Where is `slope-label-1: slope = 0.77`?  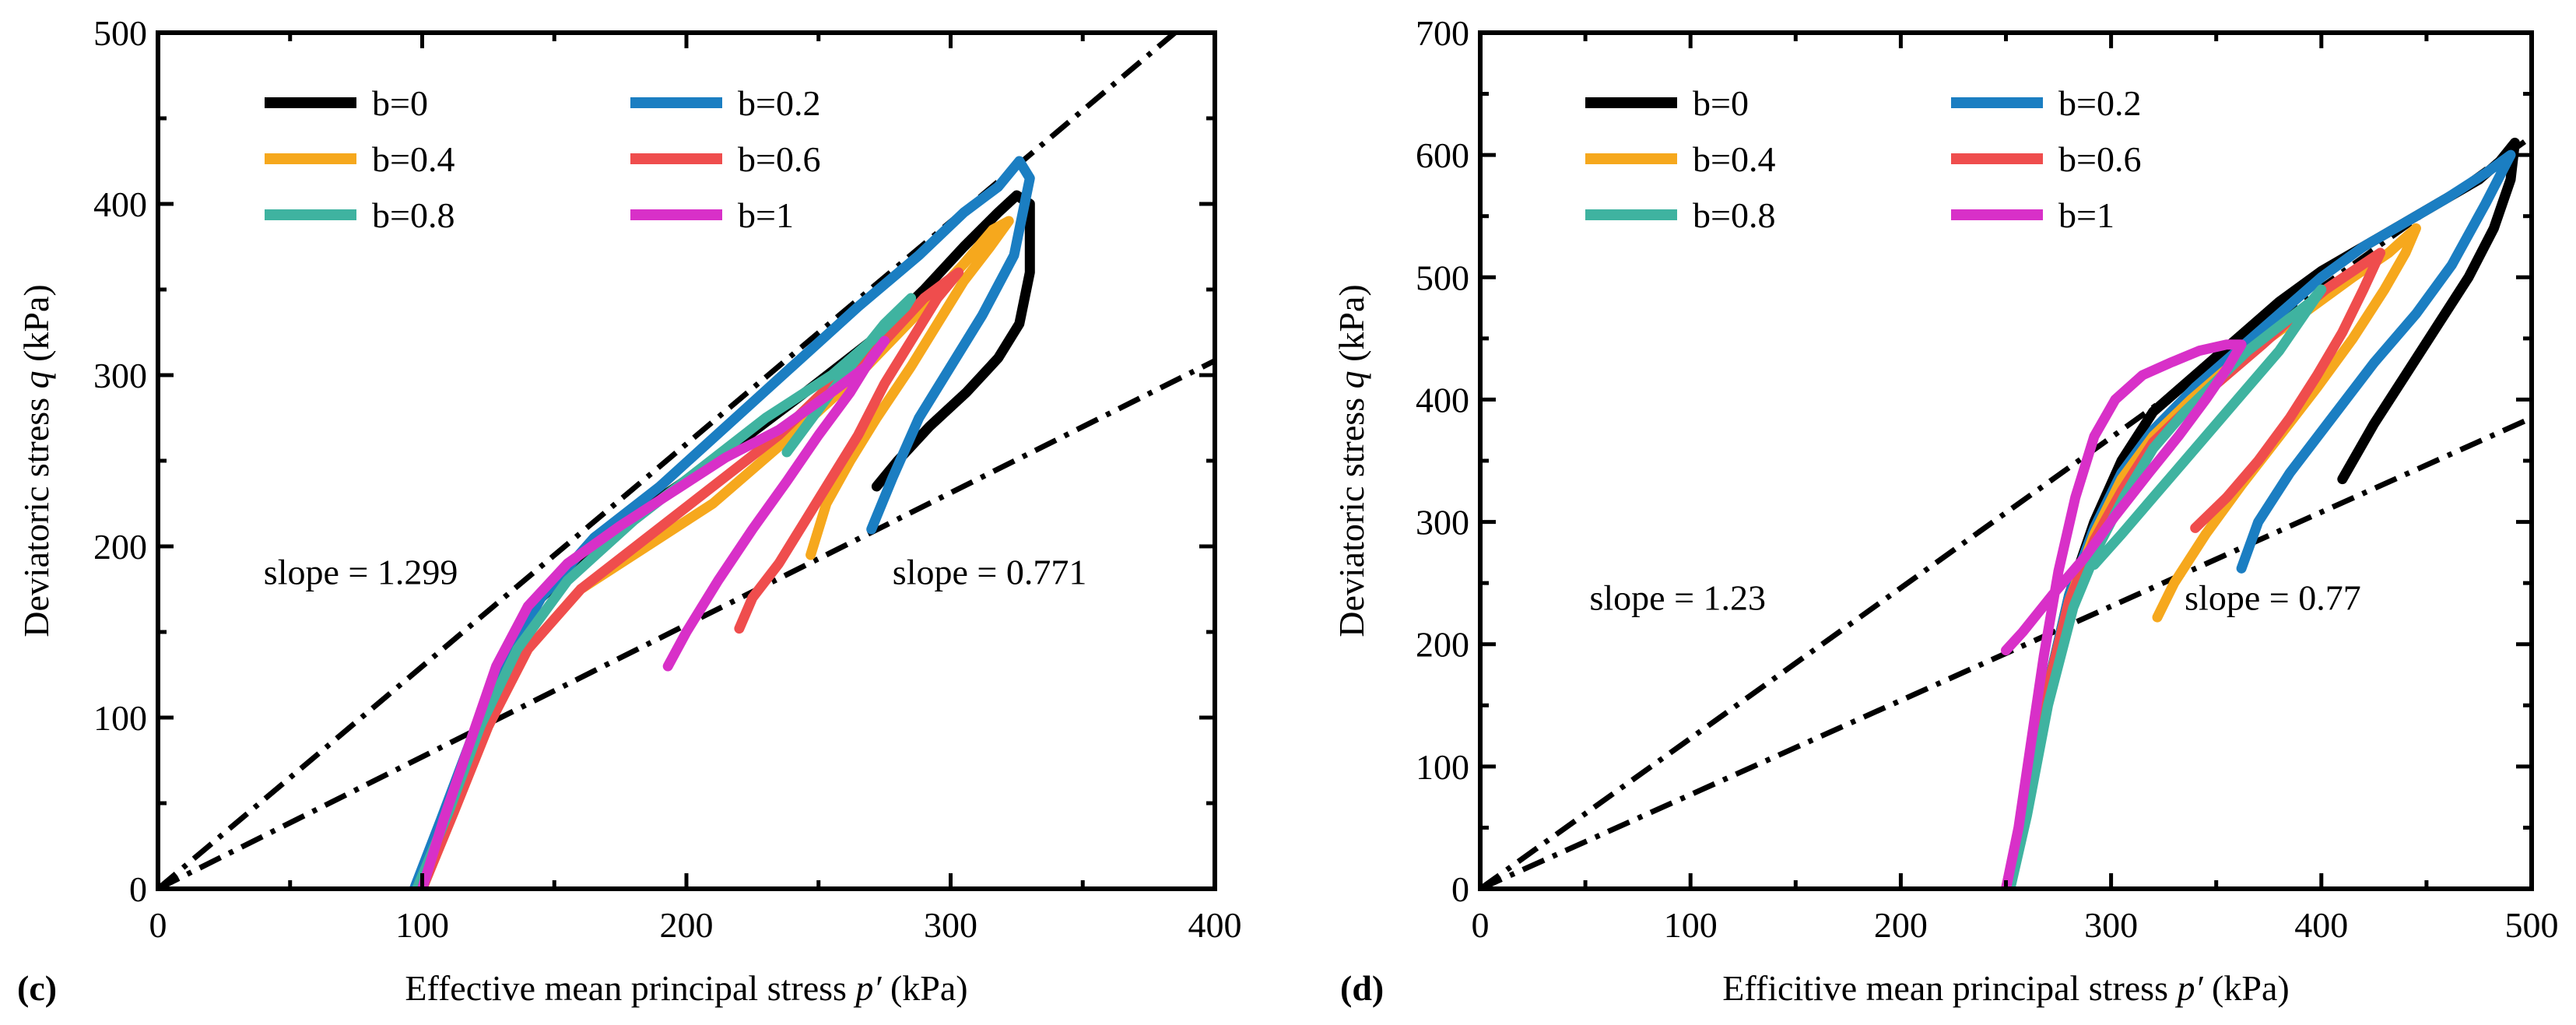
slope-label-1: slope = 0.77 is located at coordinates (2273, 598).